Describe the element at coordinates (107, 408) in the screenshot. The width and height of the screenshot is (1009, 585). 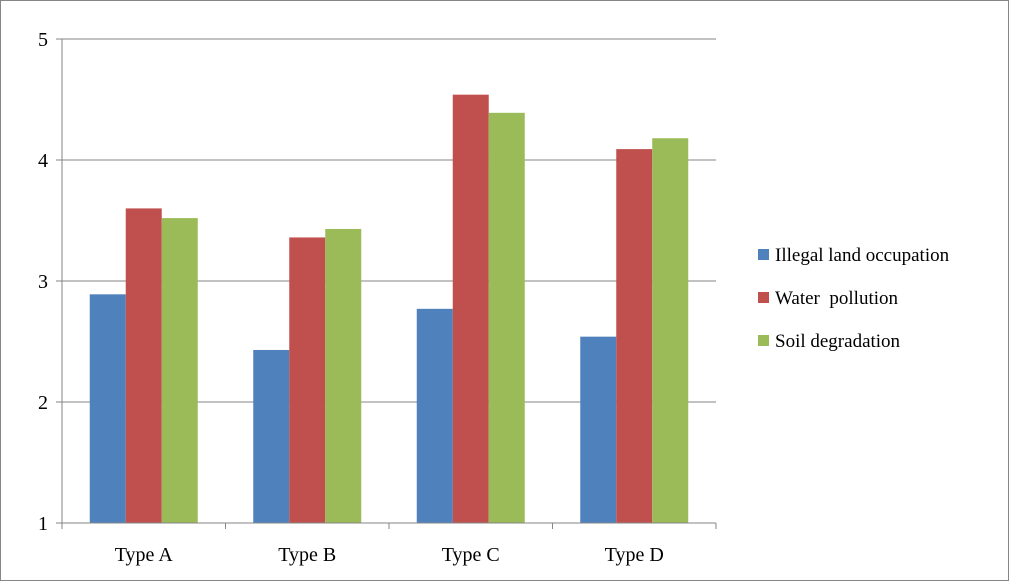
I see `bar-illegal-land-occupation-type-a` at that location.